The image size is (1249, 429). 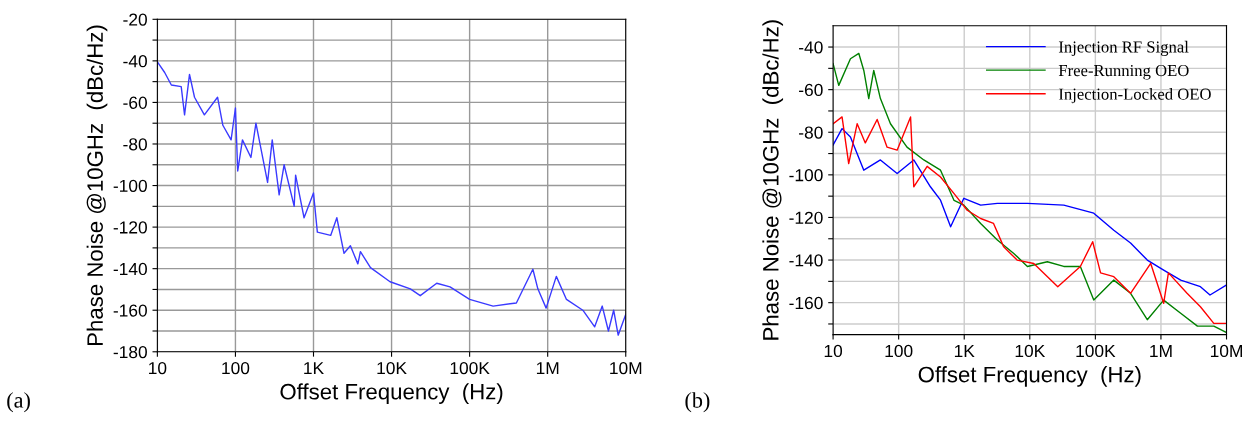 What do you see at coordinates (1134, 96) in the screenshot?
I see `legend-label: Injection-Locked OEO` at bounding box center [1134, 96].